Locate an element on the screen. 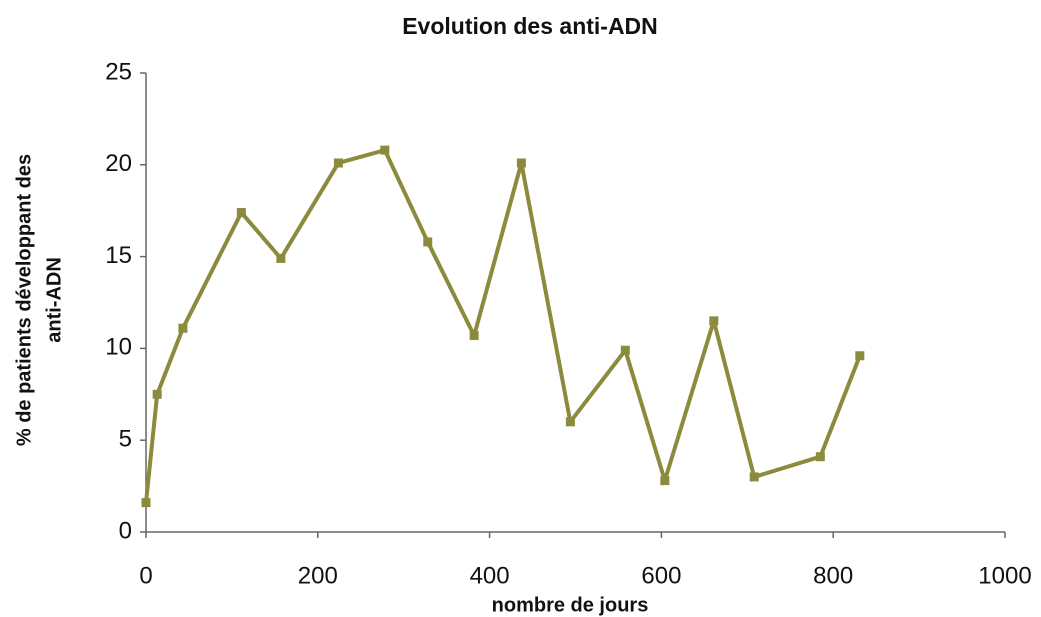  y-tick-label: 0 is located at coordinates (125, 530).